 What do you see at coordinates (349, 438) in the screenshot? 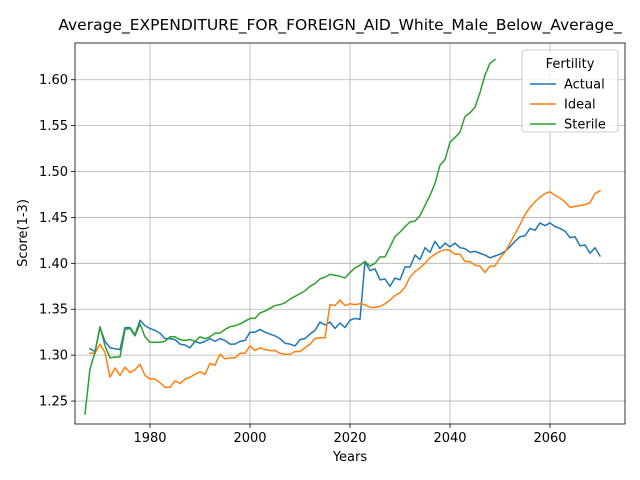
I see `x-tick-label: 2020` at bounding box center [349, 438].